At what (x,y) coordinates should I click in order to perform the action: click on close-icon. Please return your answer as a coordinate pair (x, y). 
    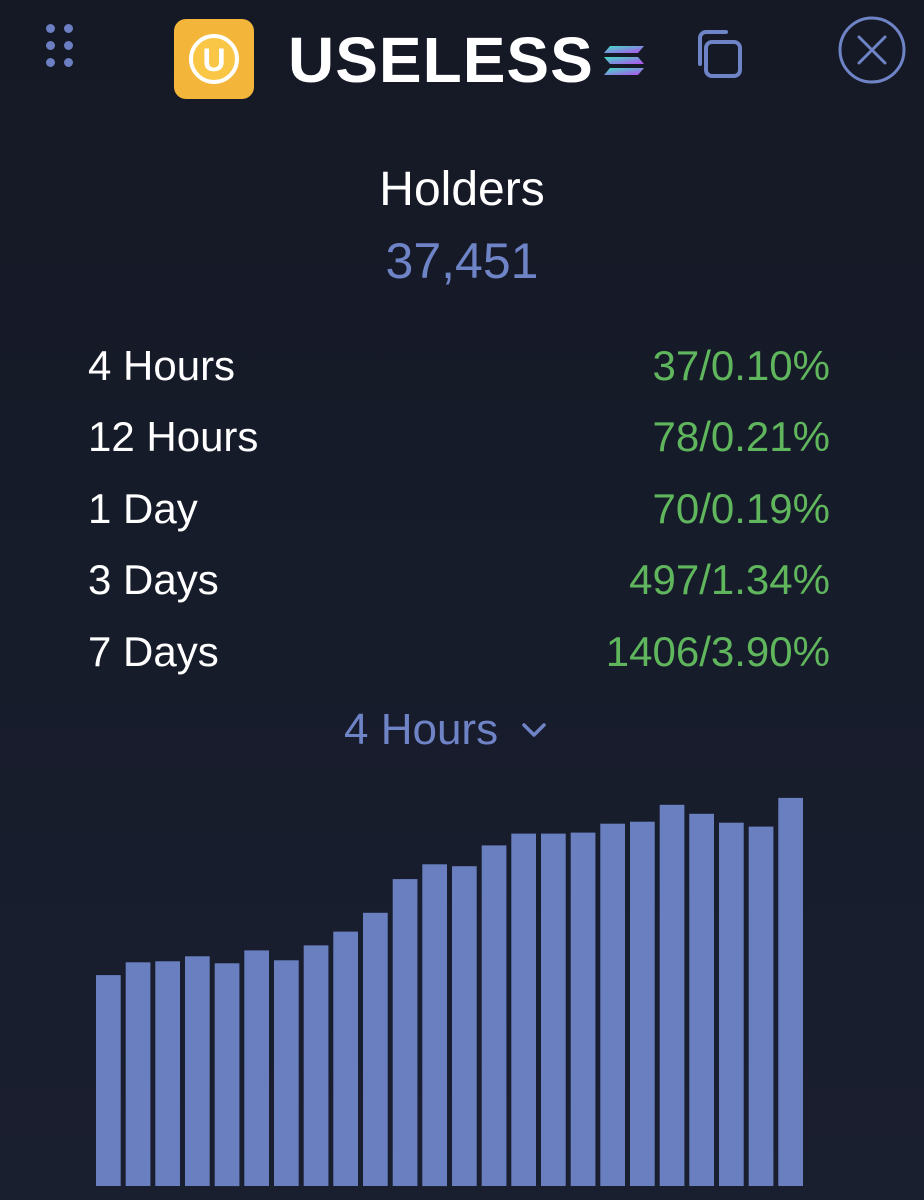
    Looking at the image, I should click on (872, 50).